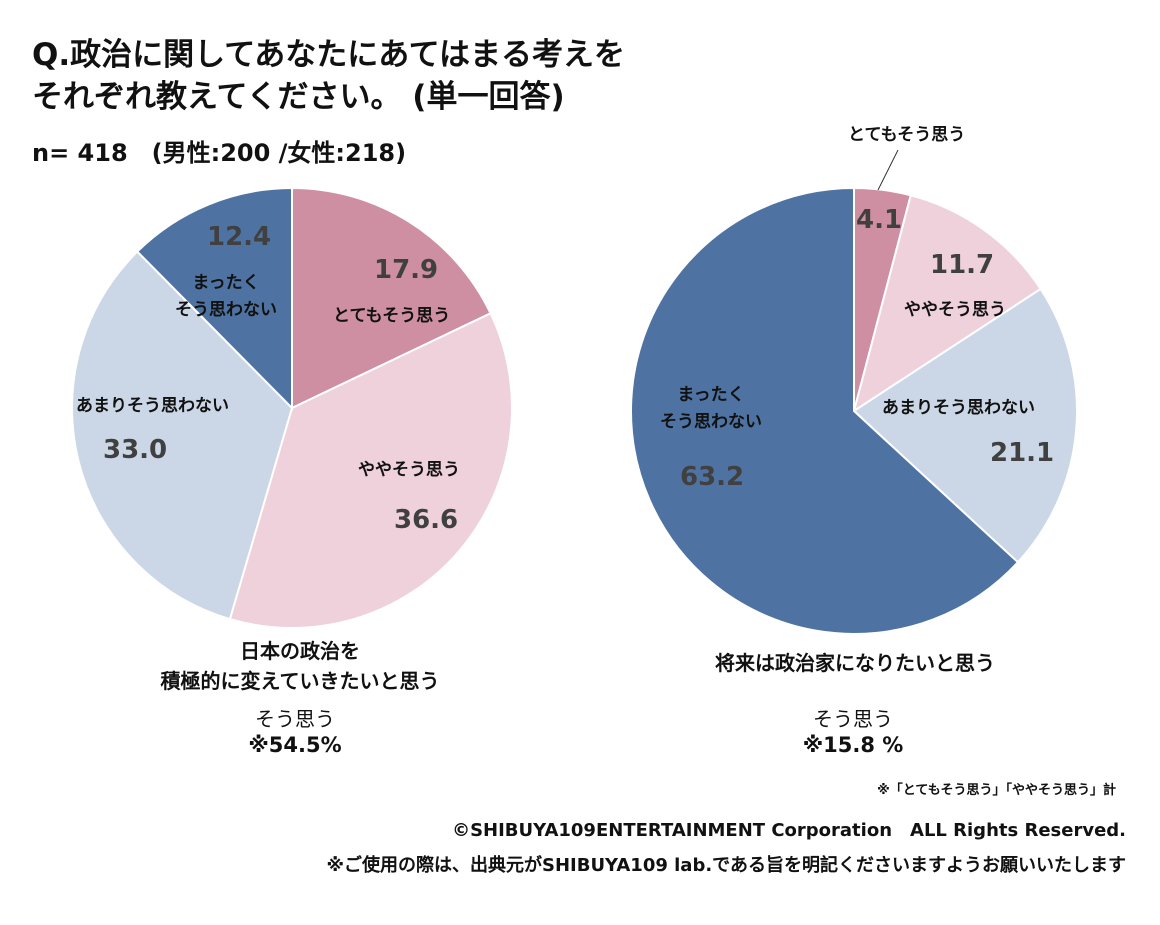  Describe the element at coordinates (426, 520) in the screenshot. I see `value-label: 36.6` at that location.